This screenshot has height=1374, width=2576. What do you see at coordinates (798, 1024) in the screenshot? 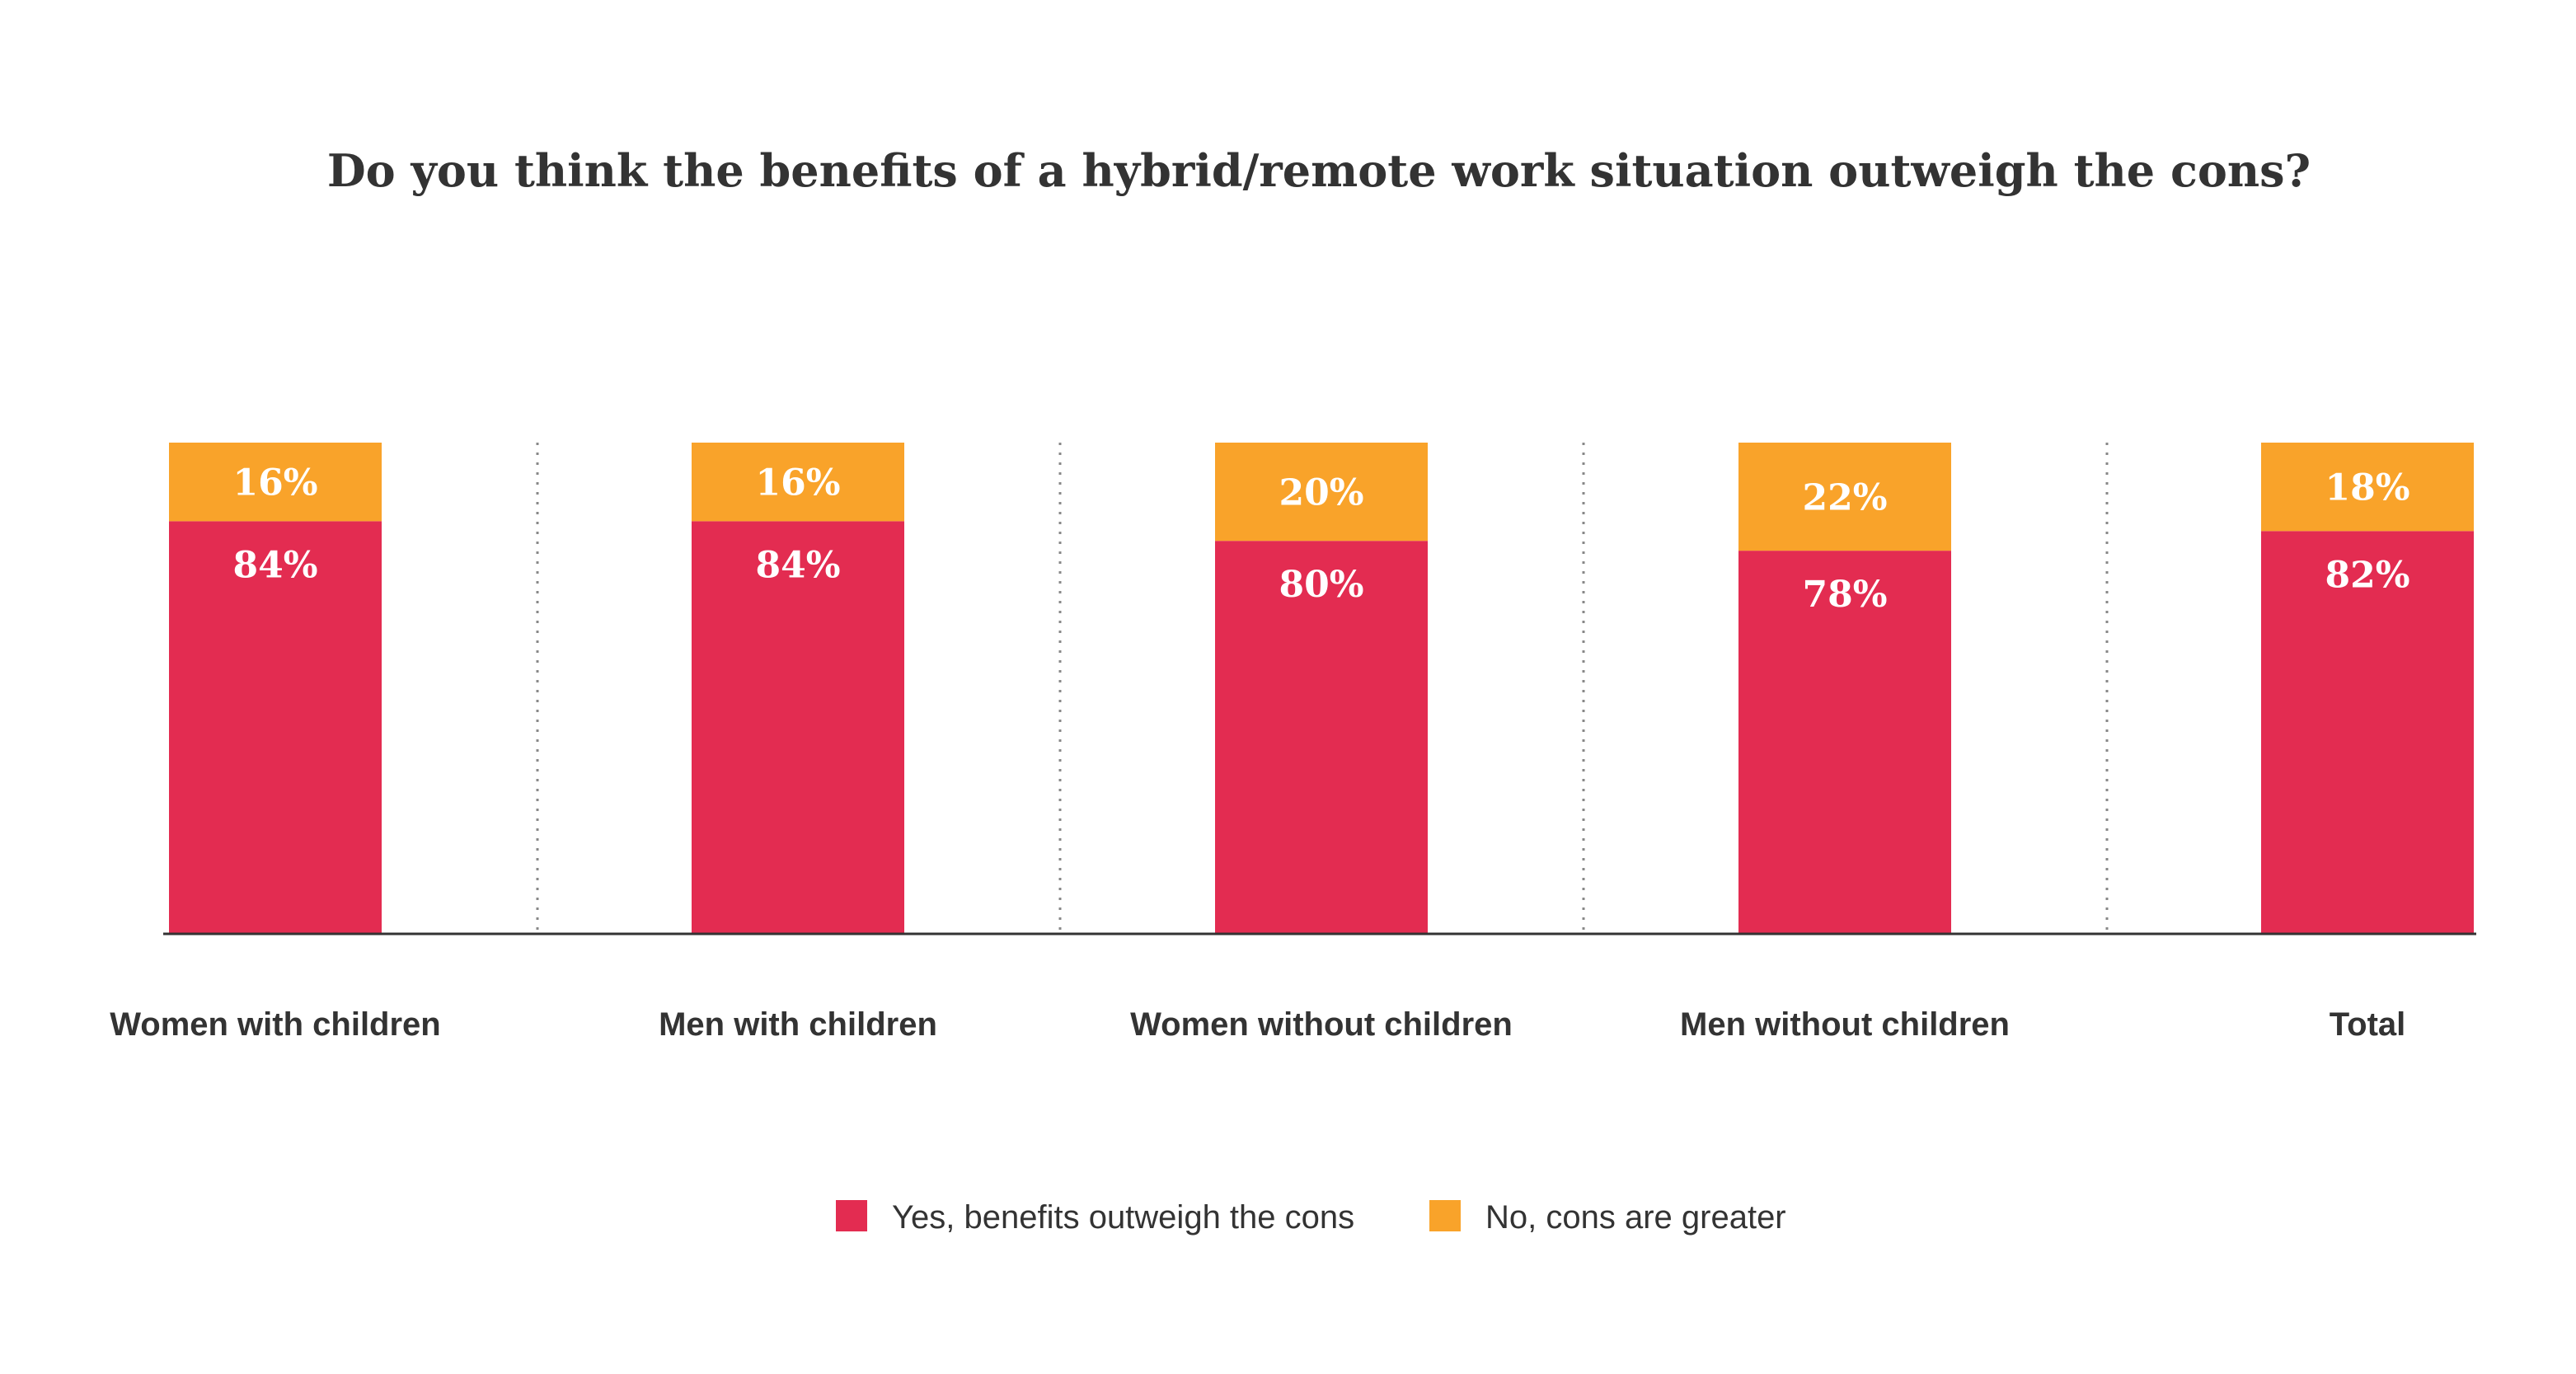
I see `category-label: Men with children` at bounding box center [798, 1024].